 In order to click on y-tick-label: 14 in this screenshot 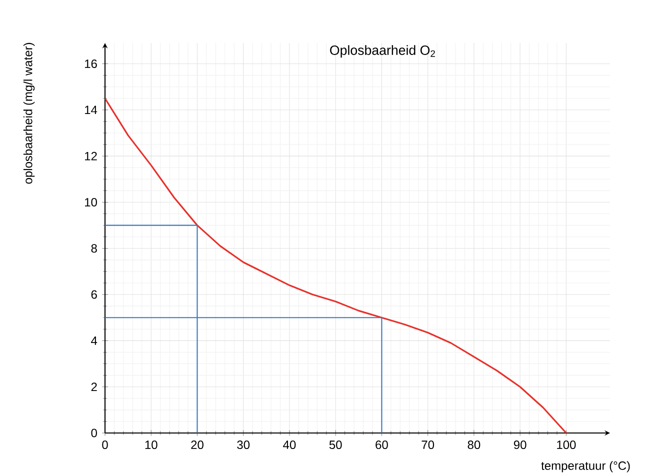, I will do `click(91, 110)`.